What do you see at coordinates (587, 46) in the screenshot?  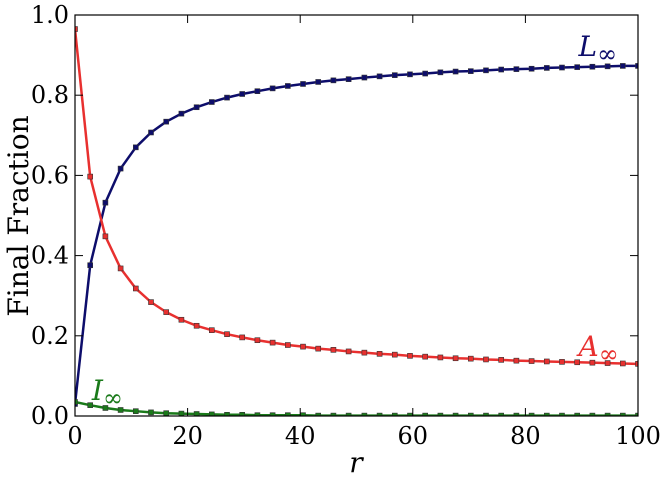 I see `series-label-main: L` at bounding box center [587, 46].